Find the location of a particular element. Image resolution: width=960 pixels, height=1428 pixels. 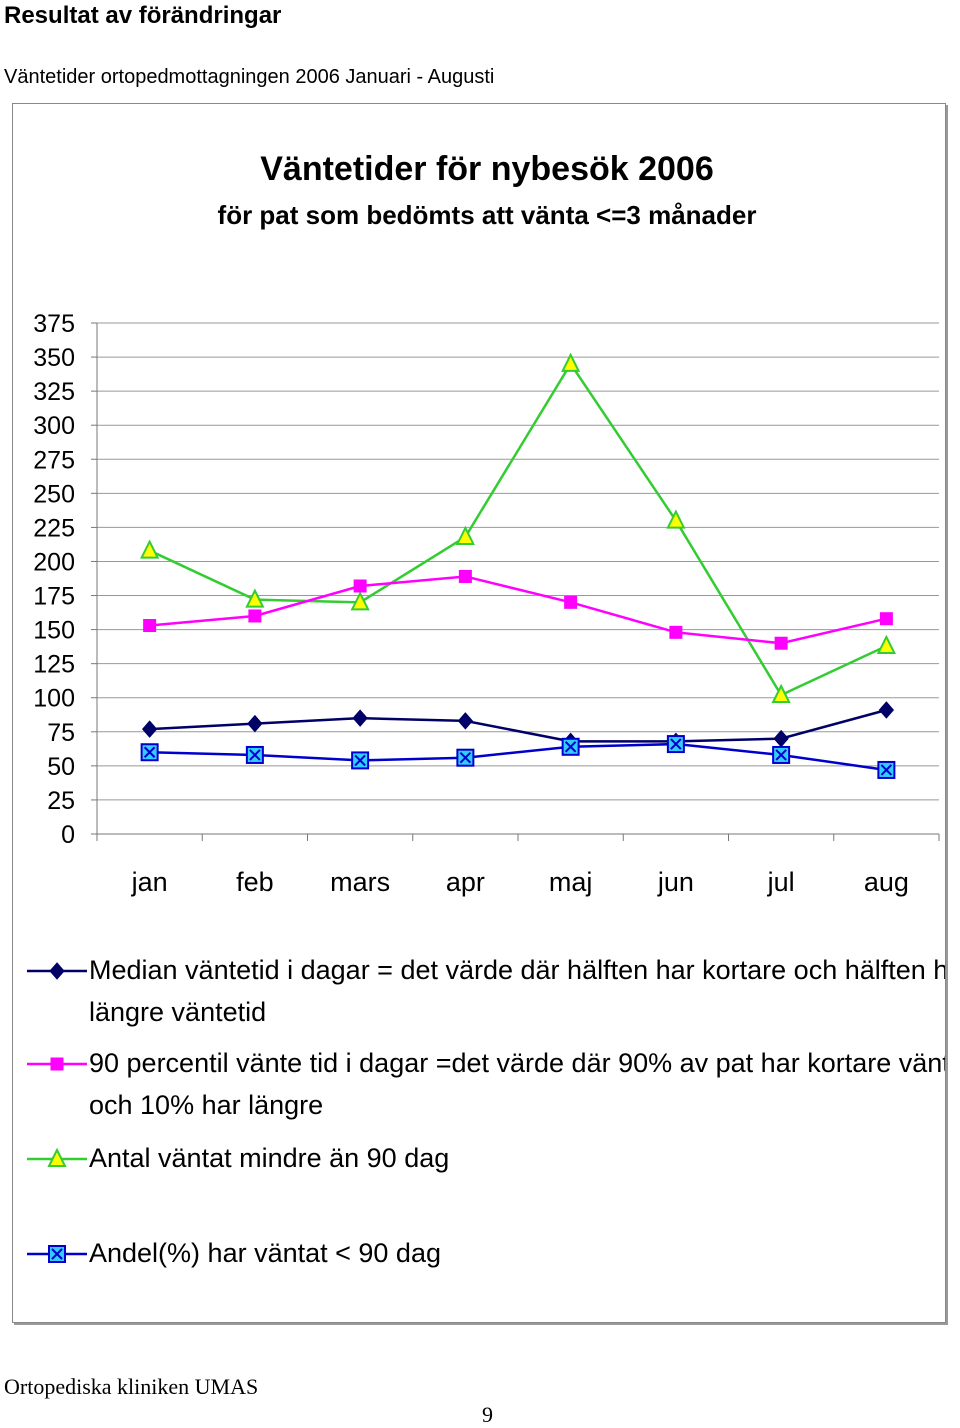

series-4-point-jan-cross-b is located at coordinates (149, 752).